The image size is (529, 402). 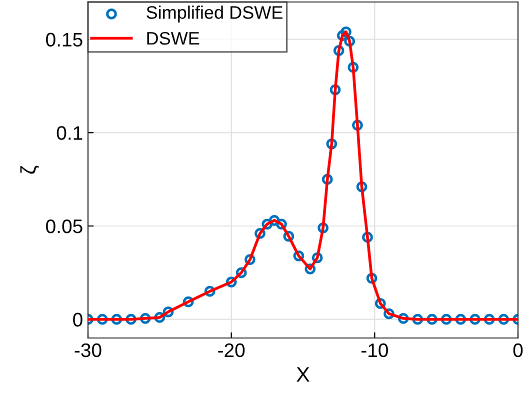 I want to click on x-tick-label: 0, so click(x=518, y=350).